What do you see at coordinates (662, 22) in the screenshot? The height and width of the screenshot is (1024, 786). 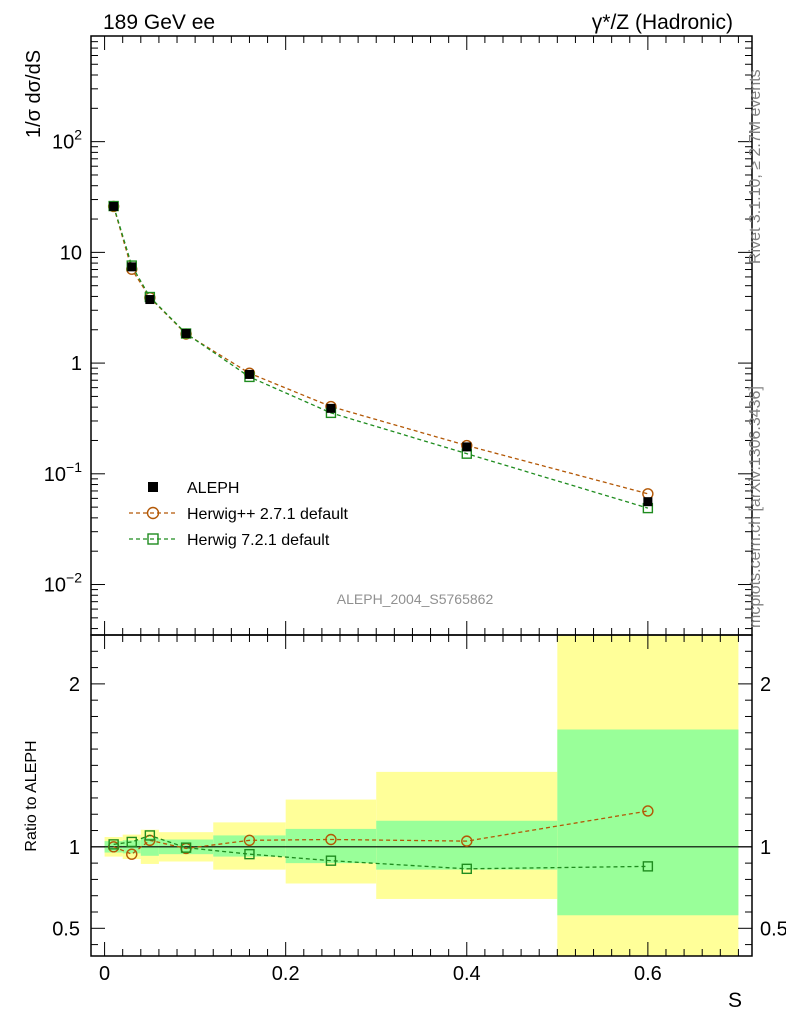 I see `header-right-label: γ*/Z (Hadronic)` at bounding box center [662, 22].